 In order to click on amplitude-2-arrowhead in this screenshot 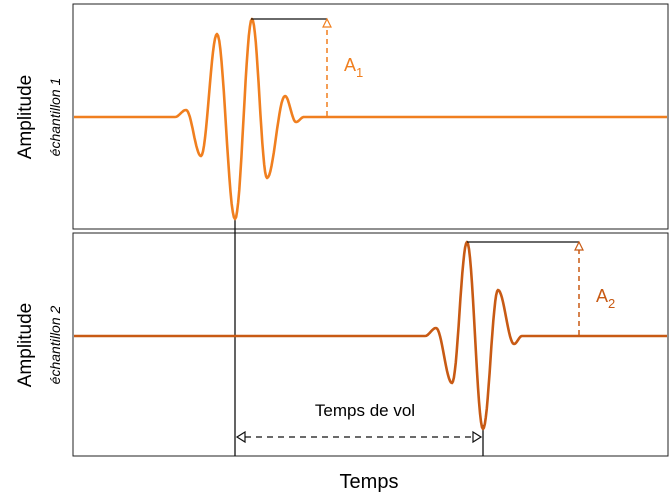, I will do `click(579, 245)`.